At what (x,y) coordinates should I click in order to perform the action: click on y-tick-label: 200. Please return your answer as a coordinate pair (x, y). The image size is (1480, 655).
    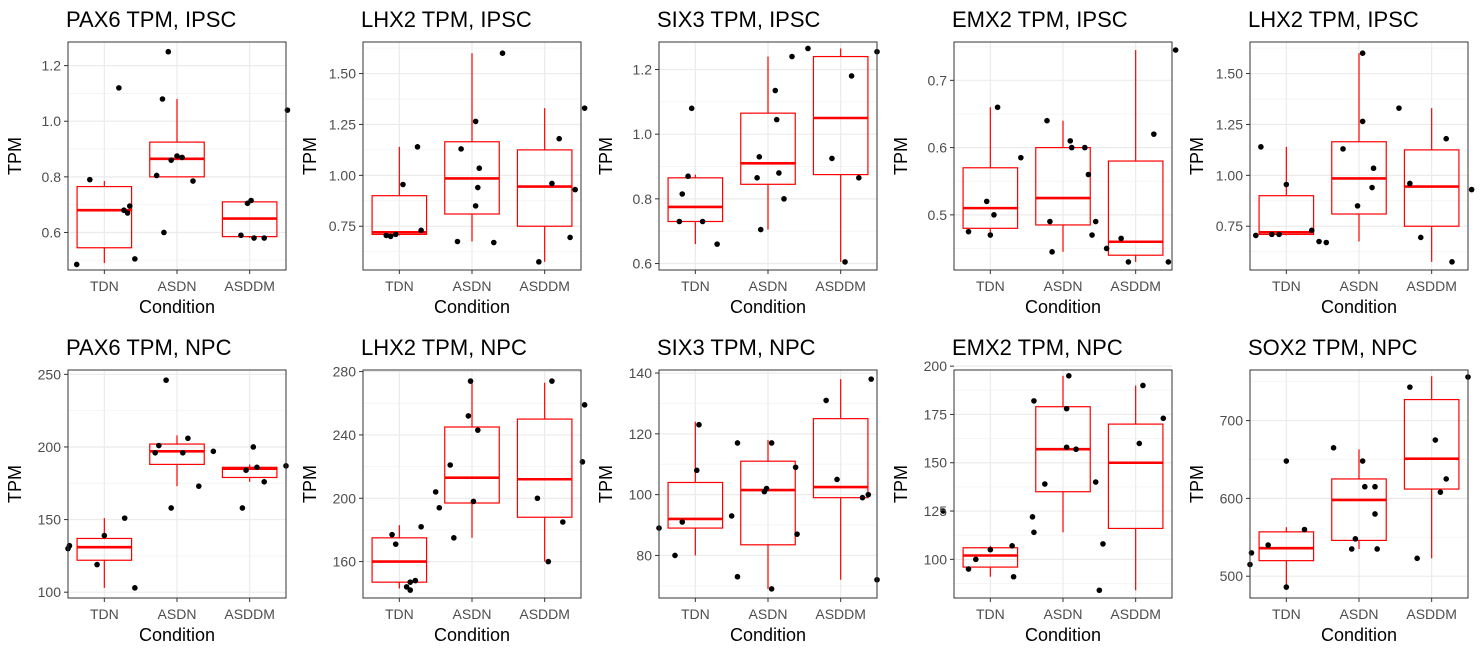
    Looking at the image, I should click on (936, 366).